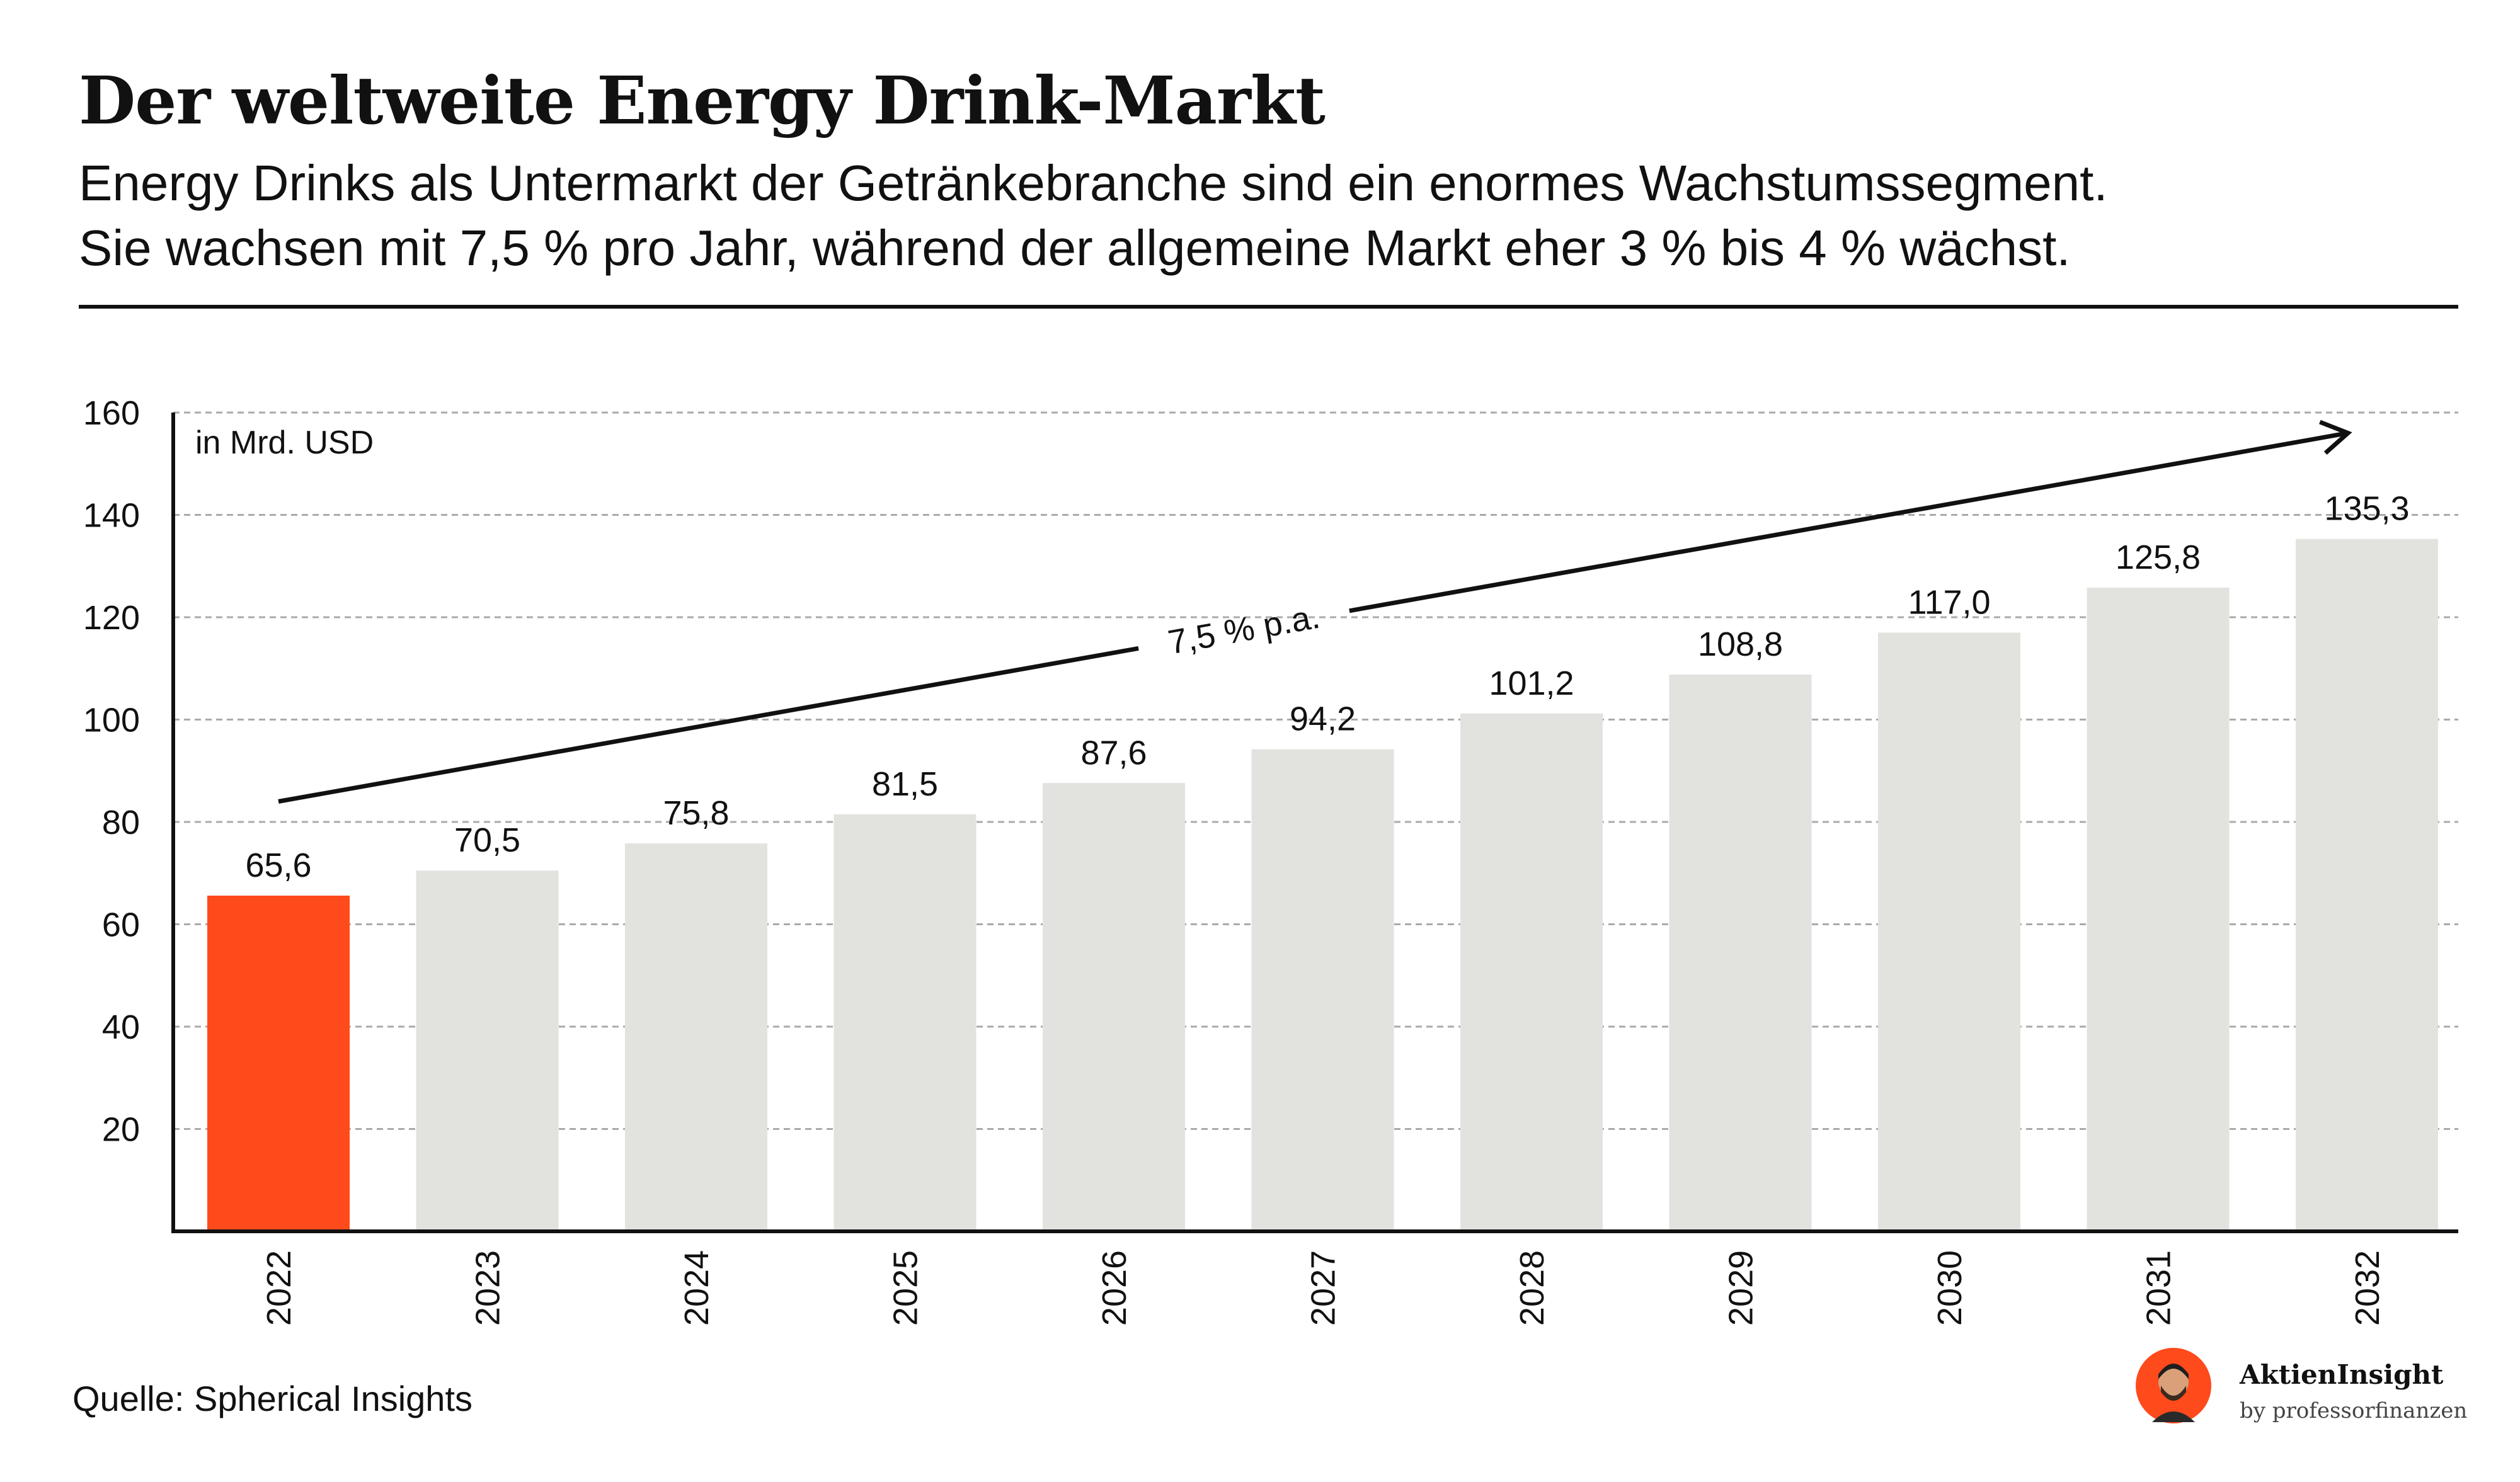  What do you see at coordinates (121, 925) in the screenshot?
I see `y-tick-label: 60` at bounding box center [121, 925].